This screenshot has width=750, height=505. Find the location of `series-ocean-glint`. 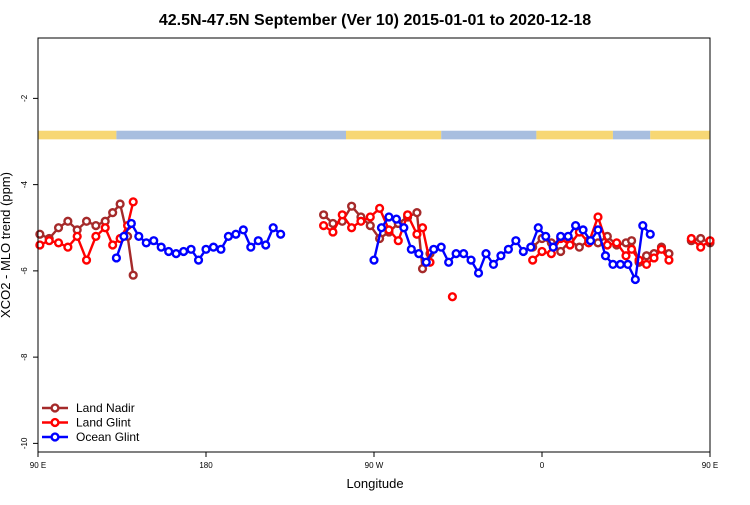

series-ocean-glint is located at coordinates (383, 248).